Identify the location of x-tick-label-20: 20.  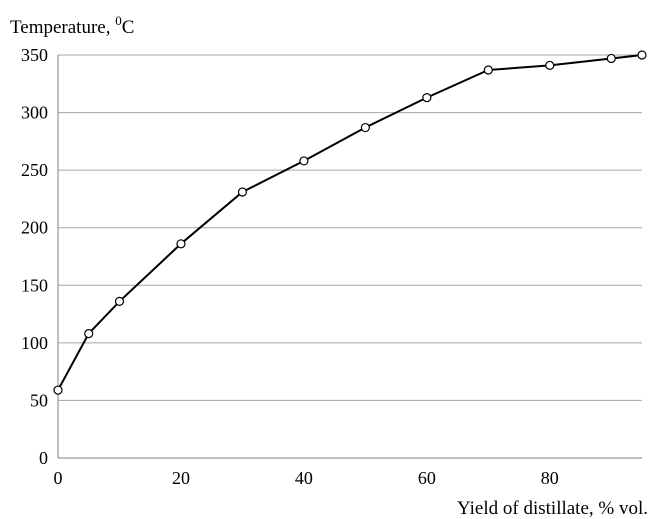
(181, 478).